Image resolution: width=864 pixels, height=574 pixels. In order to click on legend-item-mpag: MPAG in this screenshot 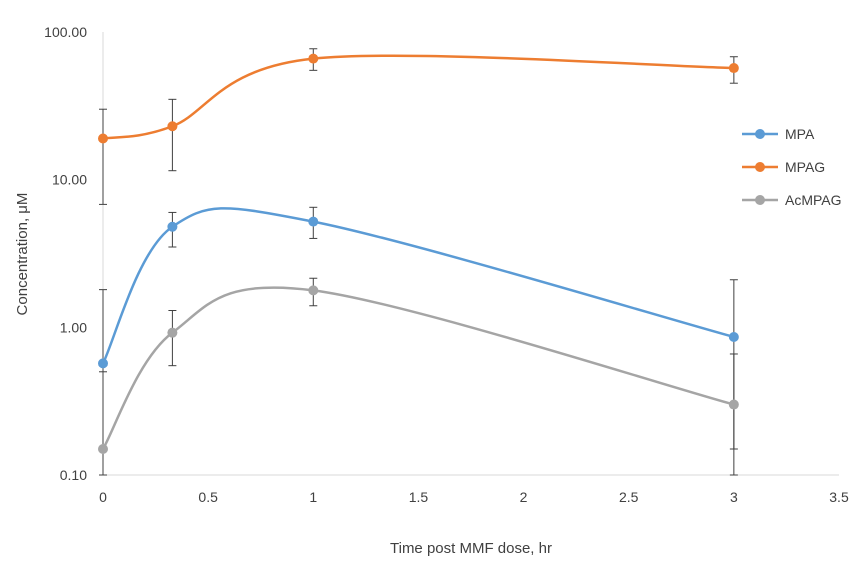, I will do `click(783, 167)`.